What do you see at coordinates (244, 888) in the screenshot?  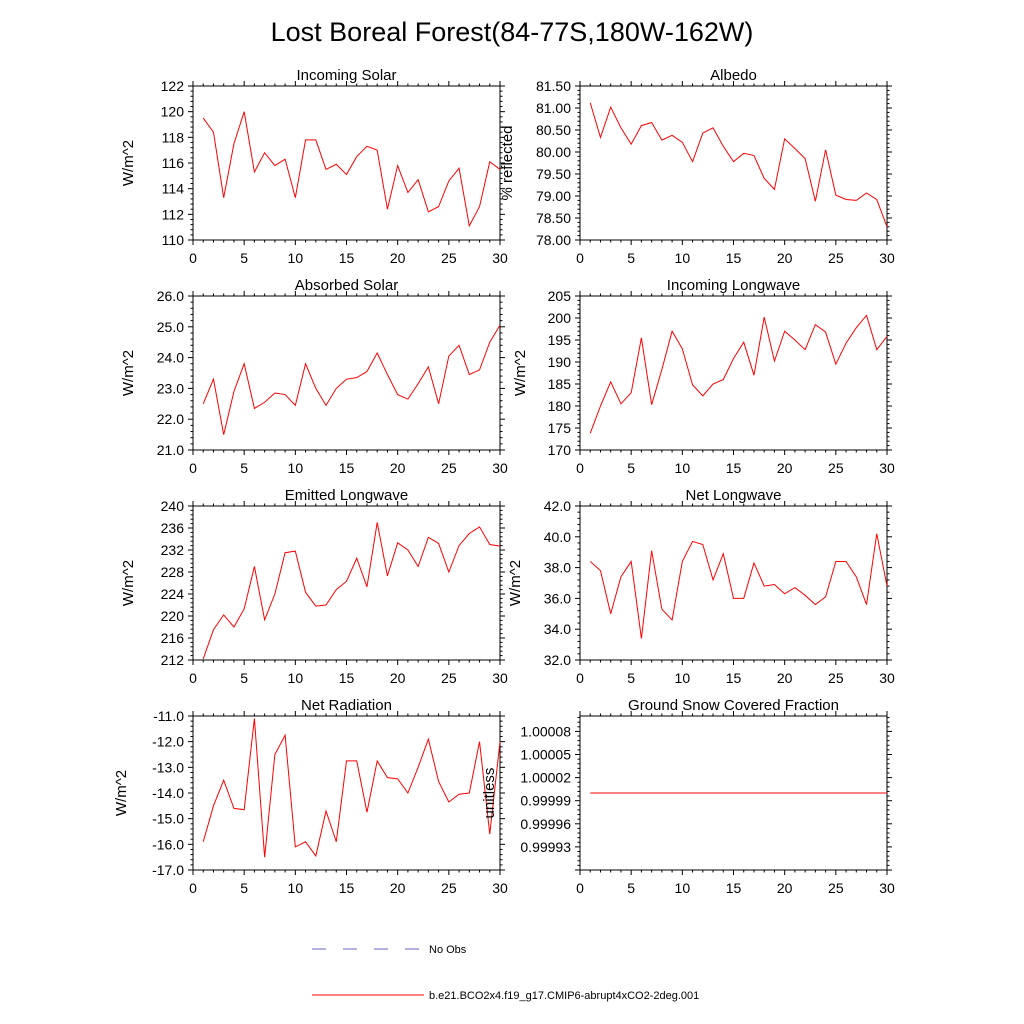 I see `net-radiation-xtick-label: 5` at bounding box center [244, 888].